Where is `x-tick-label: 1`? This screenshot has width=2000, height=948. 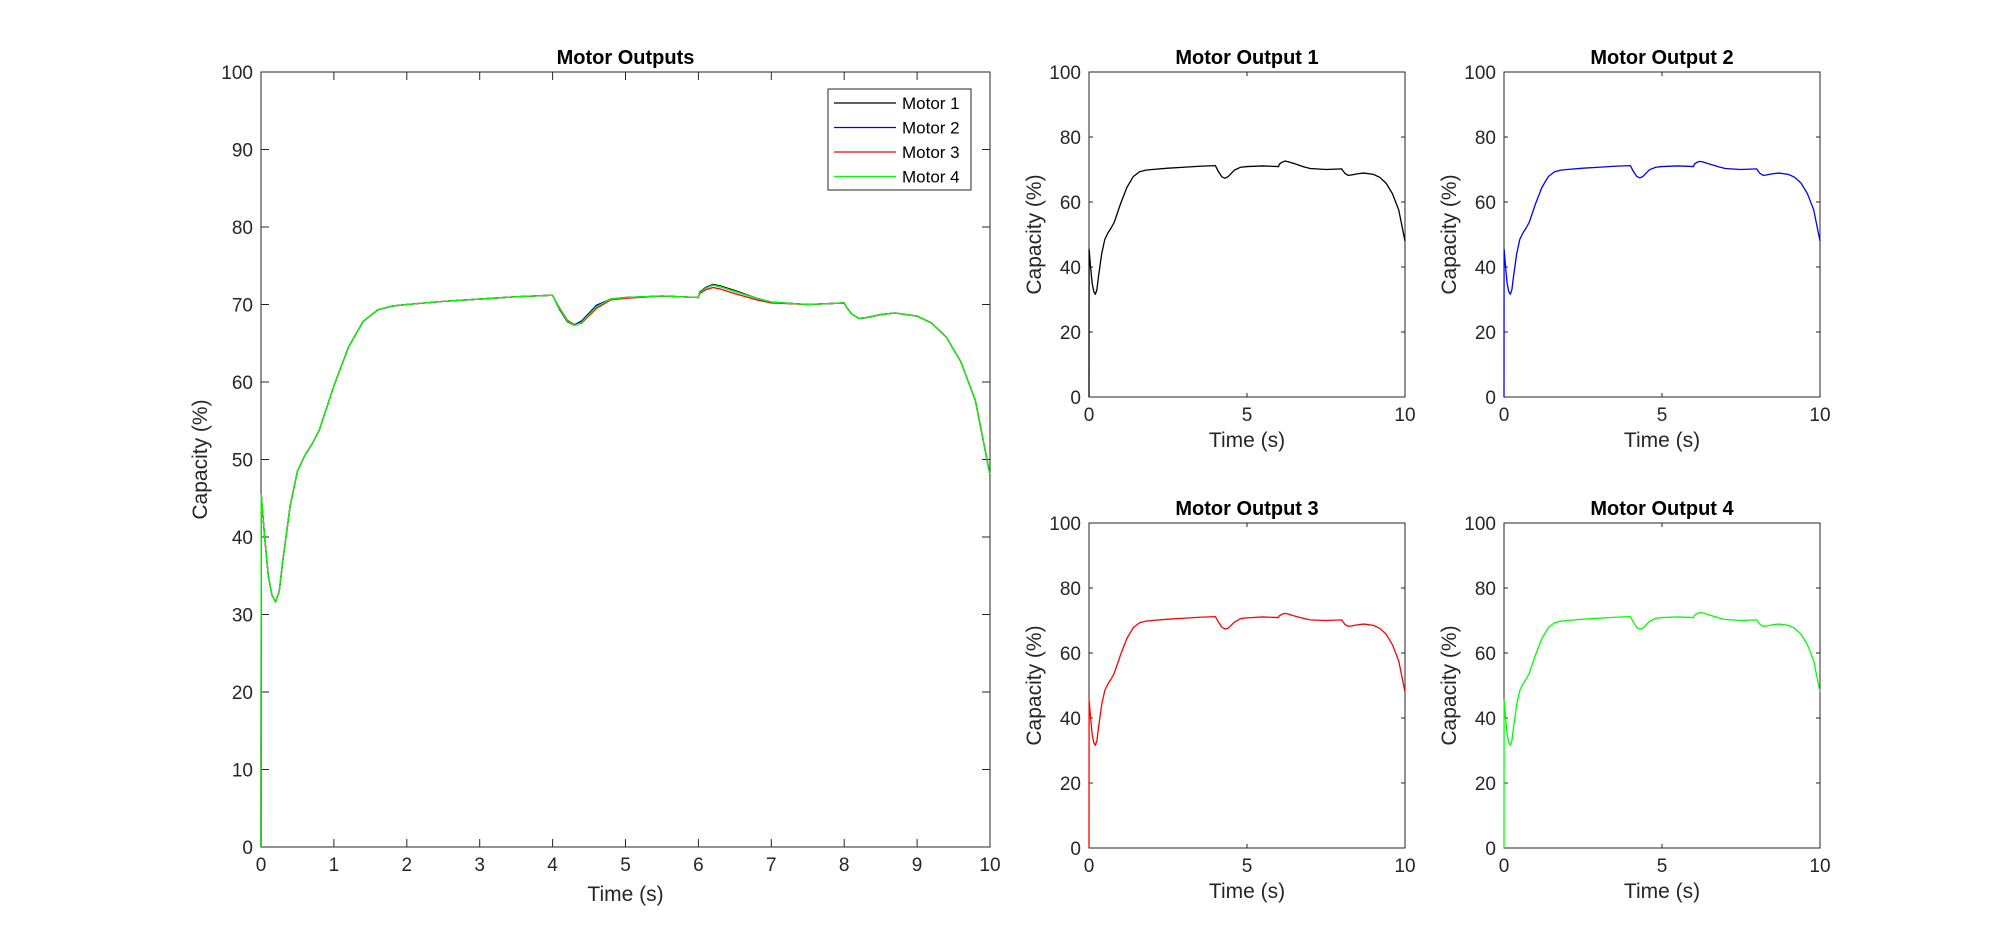
x-tick-label: 1 is located at coordinates (334, 865).